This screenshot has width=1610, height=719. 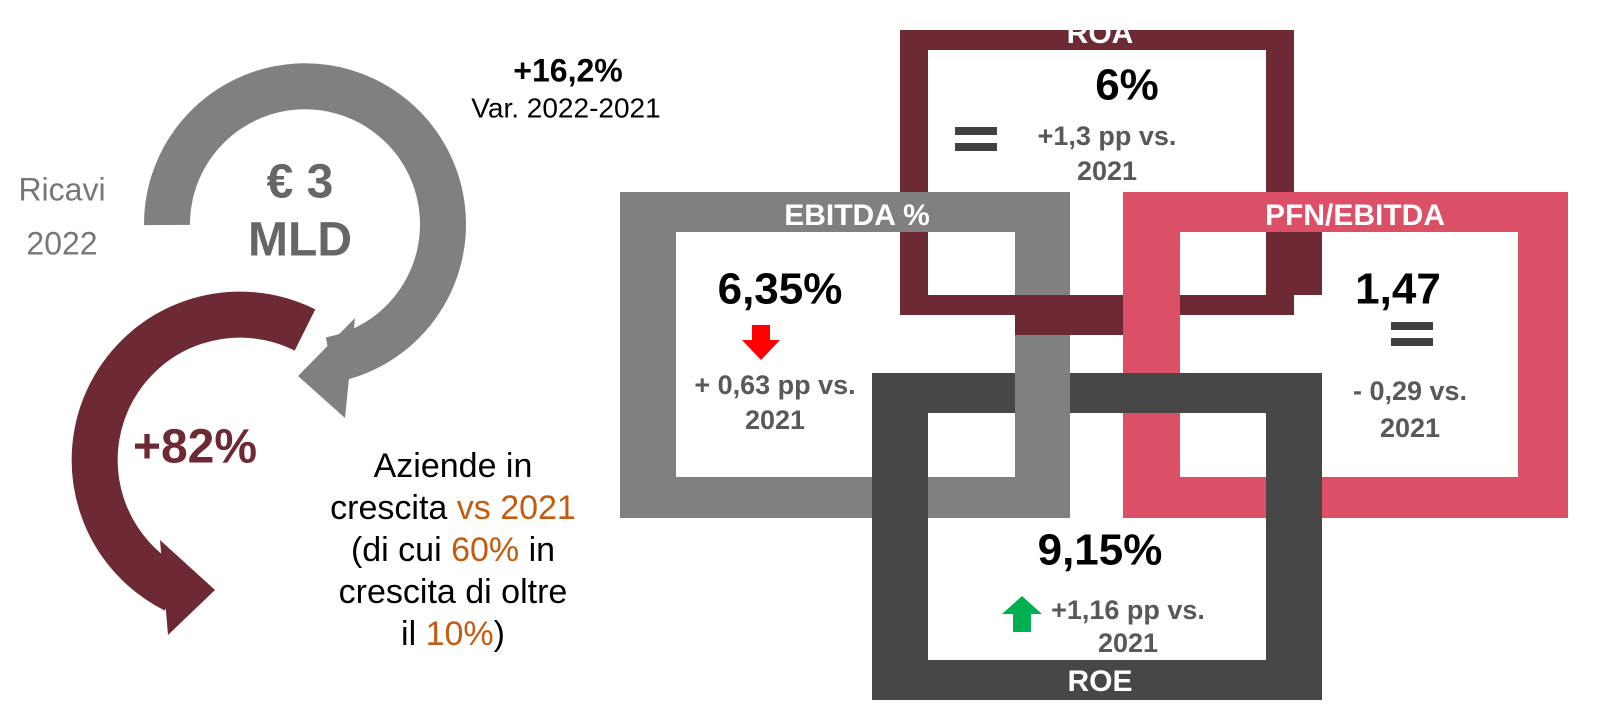 I want to click on growth-text-part: Aziende in, so click(x=453, y=466).